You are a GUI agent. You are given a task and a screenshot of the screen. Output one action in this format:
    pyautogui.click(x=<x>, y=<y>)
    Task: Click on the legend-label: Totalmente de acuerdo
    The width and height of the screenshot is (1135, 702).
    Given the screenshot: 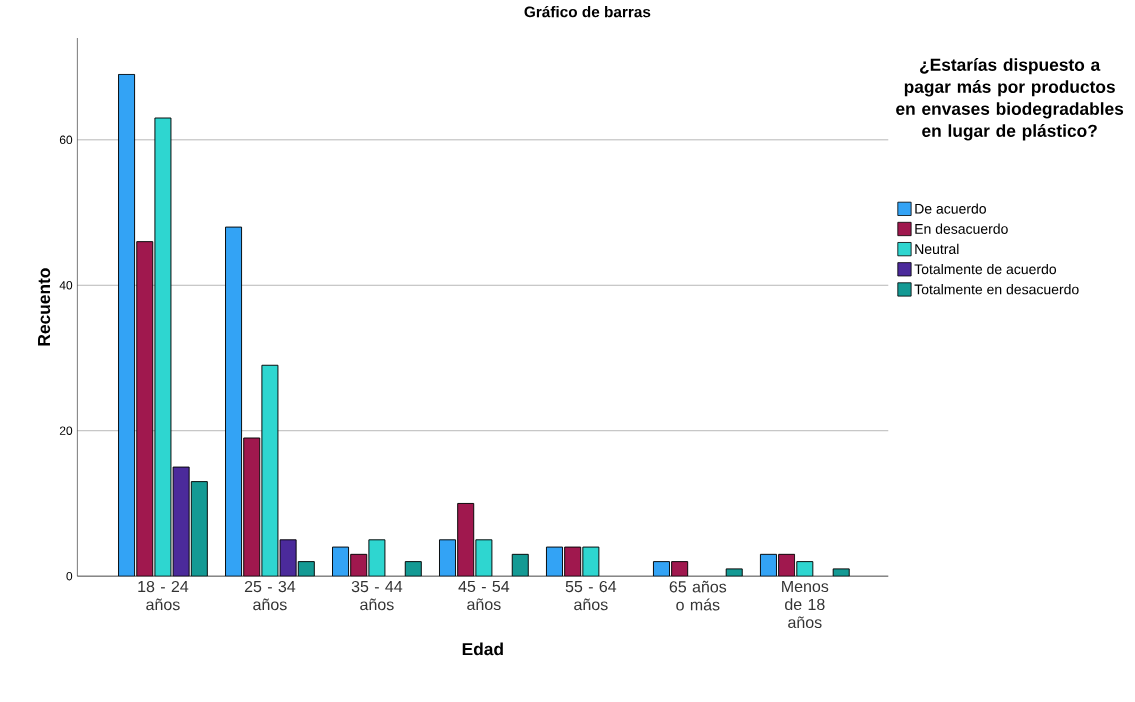 What is the action you would take?
    pyautogui.click(x=985, y=269)
    